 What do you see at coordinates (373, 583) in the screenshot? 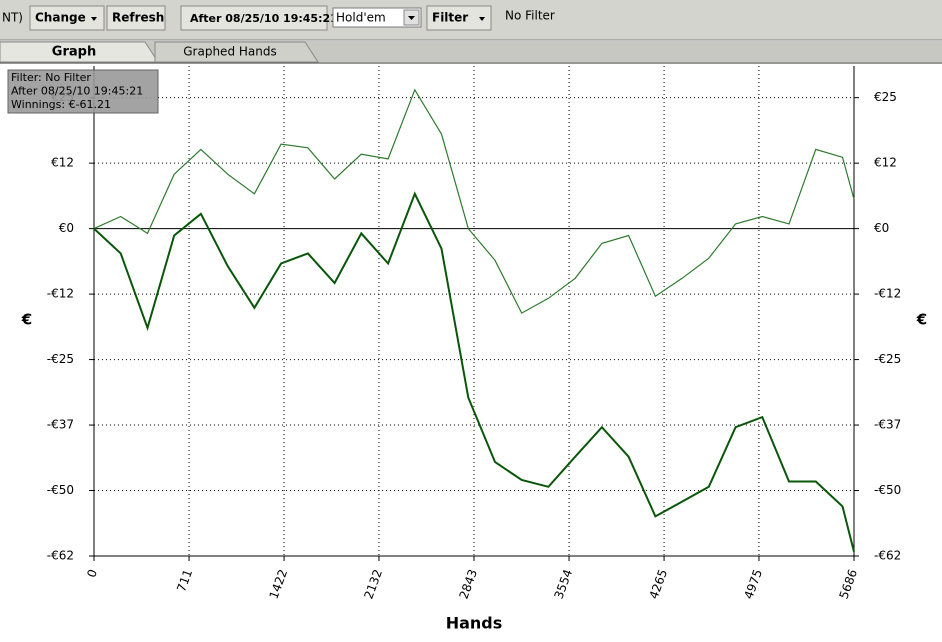
I see `x-tick-label: 2132` at bounding box center [373, 583].